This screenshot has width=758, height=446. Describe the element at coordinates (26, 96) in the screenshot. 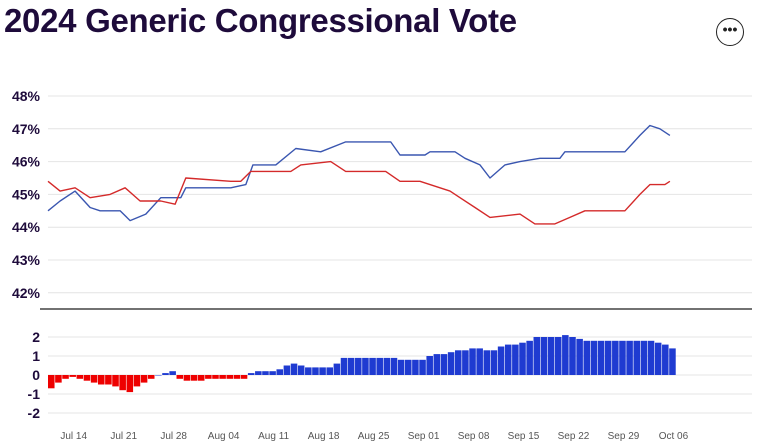

I see `y-tick-label: 48%` at that location.